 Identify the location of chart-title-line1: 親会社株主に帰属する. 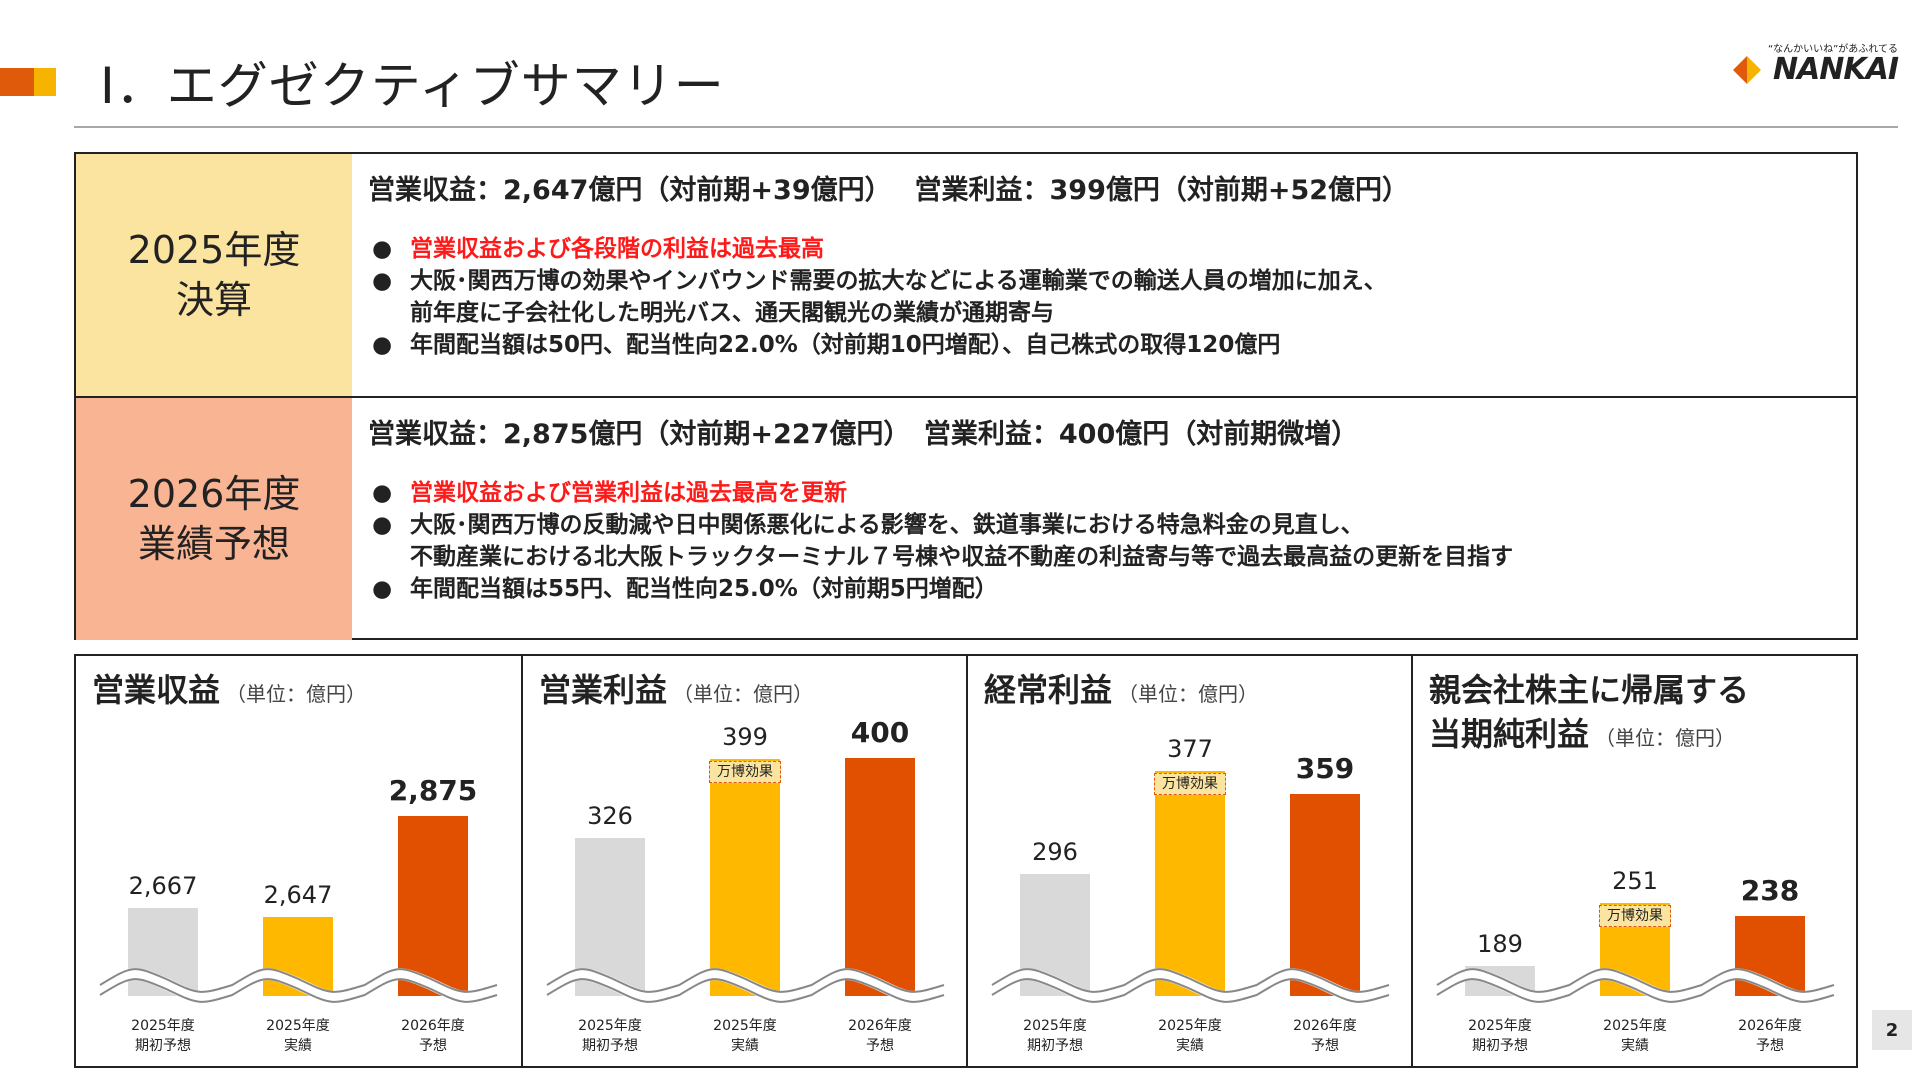
(1589, 690).